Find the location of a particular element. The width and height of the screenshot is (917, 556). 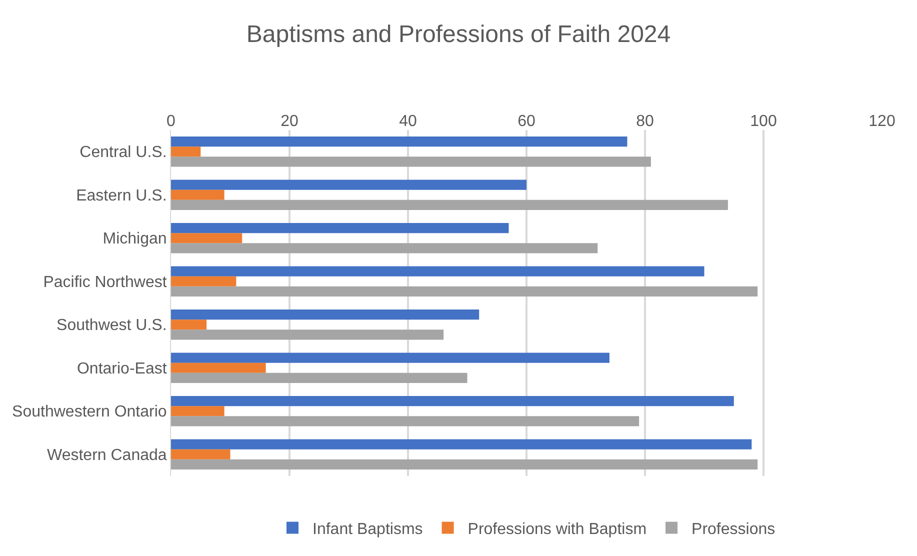

x-tick-label: 40 is located at coordinates (408, 121).